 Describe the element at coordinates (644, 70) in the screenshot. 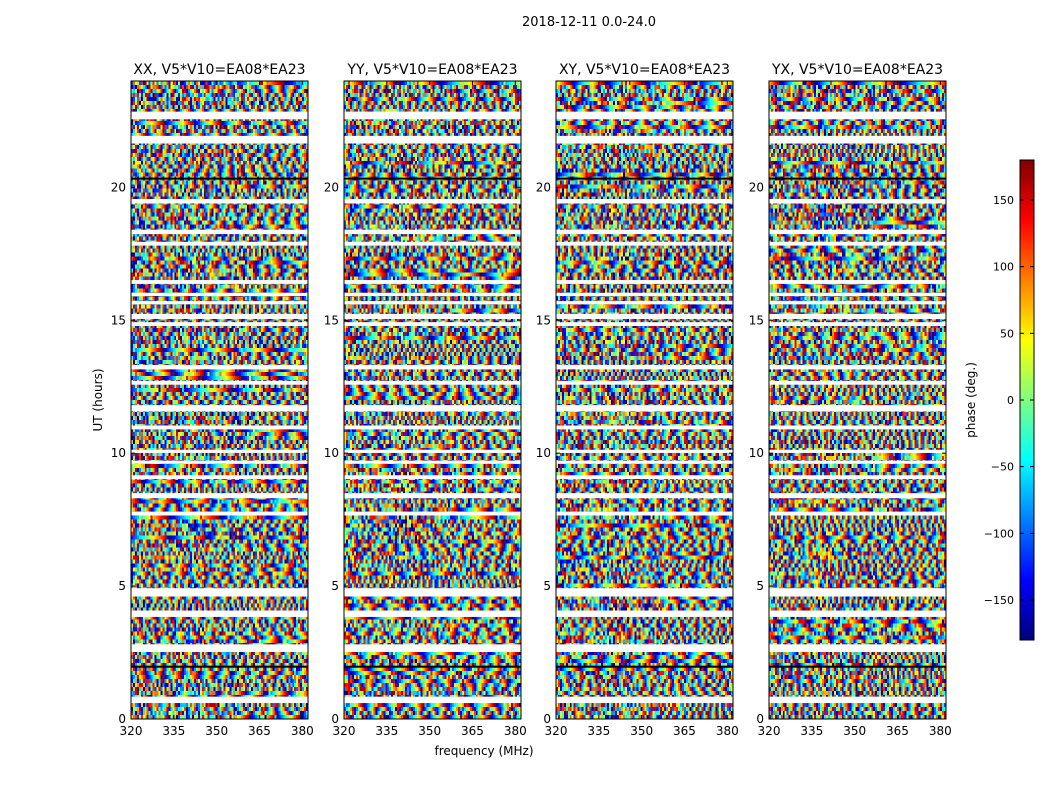

I see `panel-title: XY, V5*V10=EA08*EA23` at that location.